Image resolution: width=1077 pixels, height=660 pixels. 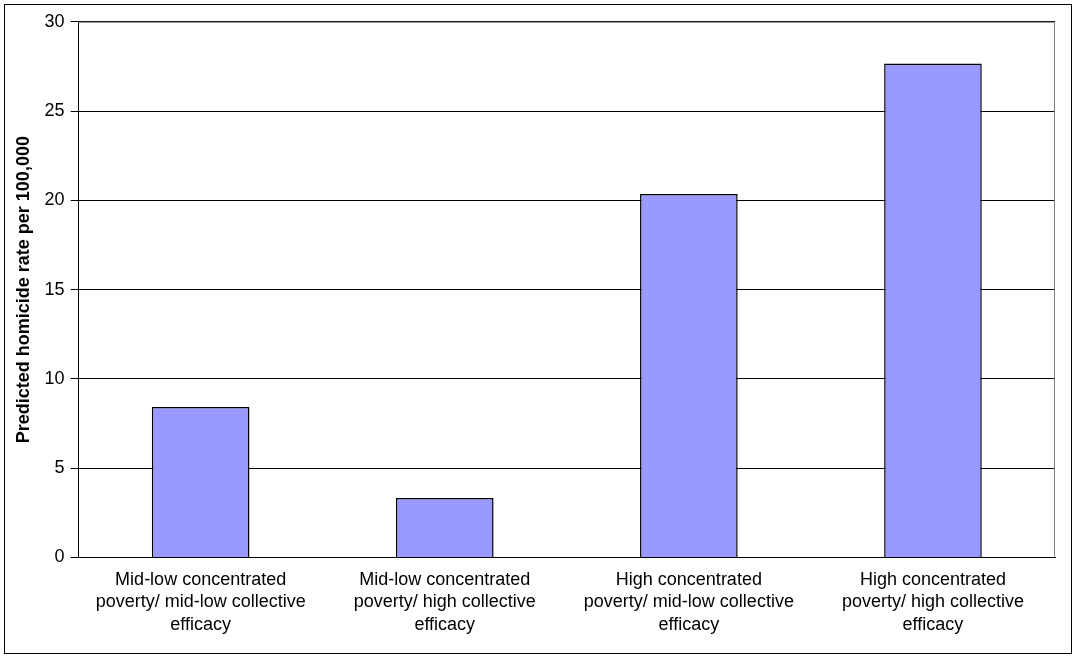 I want to click on y-tick-label: 10, so click(x=54, y=377).